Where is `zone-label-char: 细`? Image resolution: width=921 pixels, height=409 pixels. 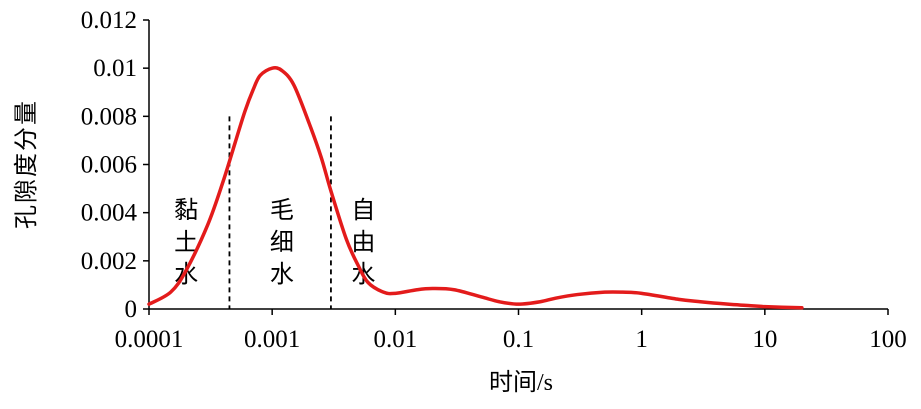 zone-label-char: 细 is located at coordinates (282, 242).